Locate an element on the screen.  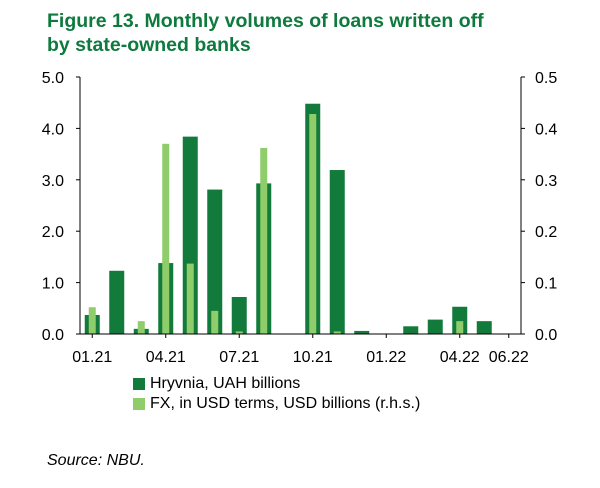
bar-hryvnia-06.21 is located at coordinates (215, 261).